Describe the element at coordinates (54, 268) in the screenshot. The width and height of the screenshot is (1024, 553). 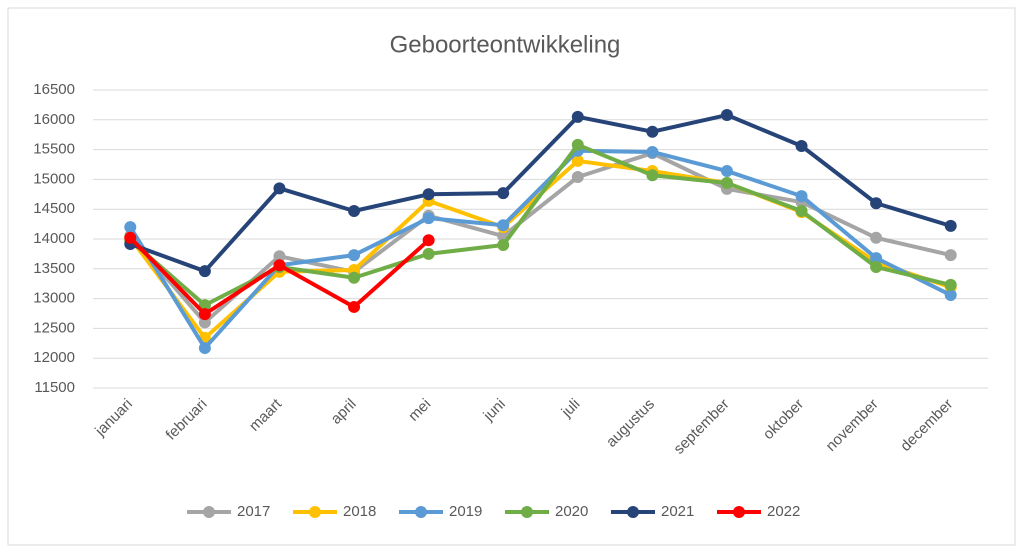
I see `y-tick-label: 13500` at that location.